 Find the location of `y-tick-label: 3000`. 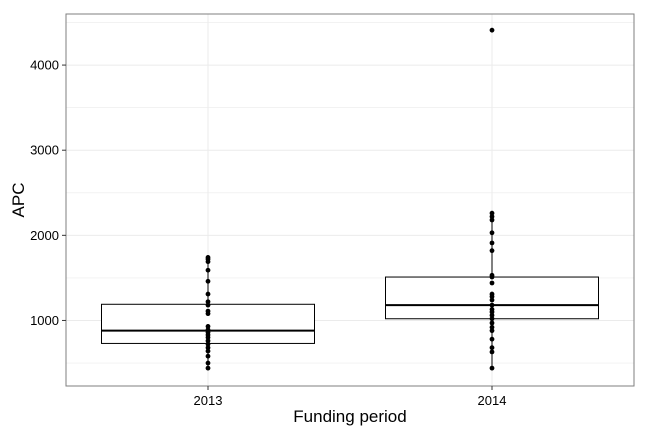

y-tick-label: 3000 is located at coordinates (44, 150).